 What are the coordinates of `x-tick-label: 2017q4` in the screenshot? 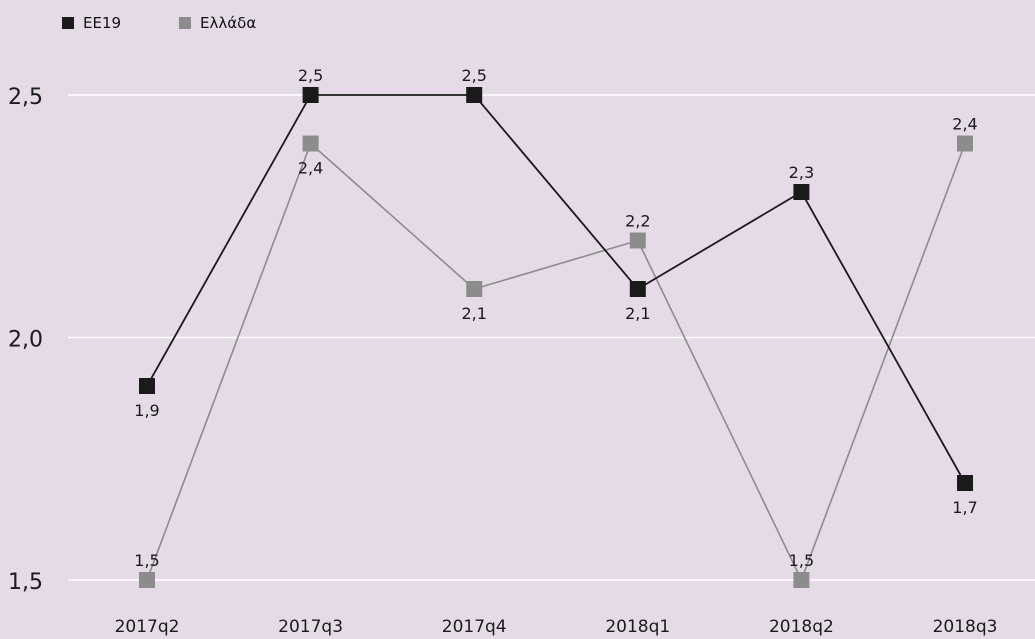 It's located at (474, 627).